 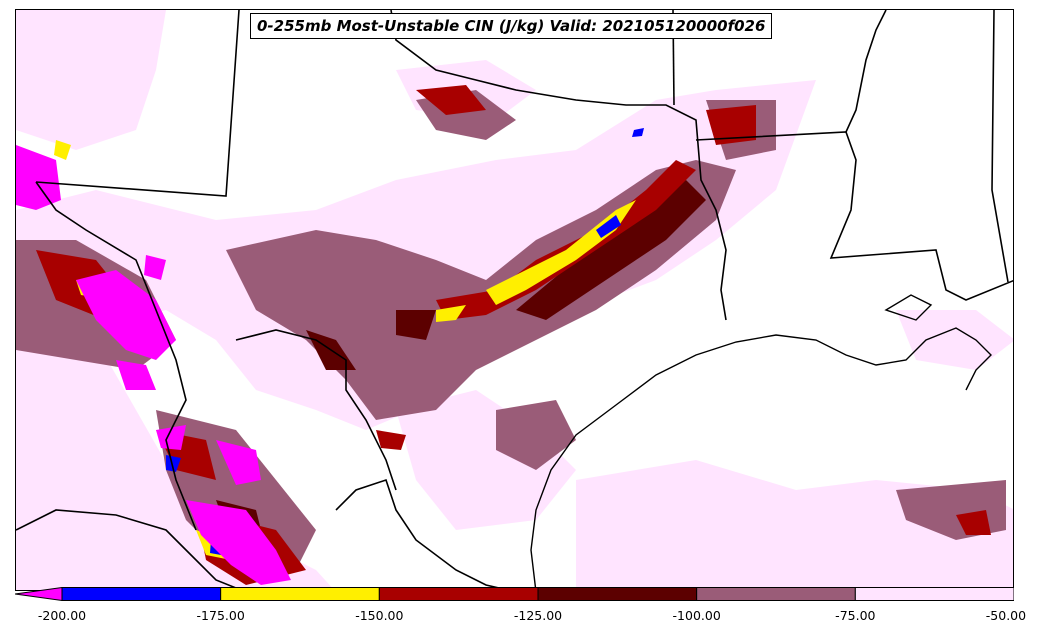 I want to click on colorbar-extend-min, so click(x=39, y=594).